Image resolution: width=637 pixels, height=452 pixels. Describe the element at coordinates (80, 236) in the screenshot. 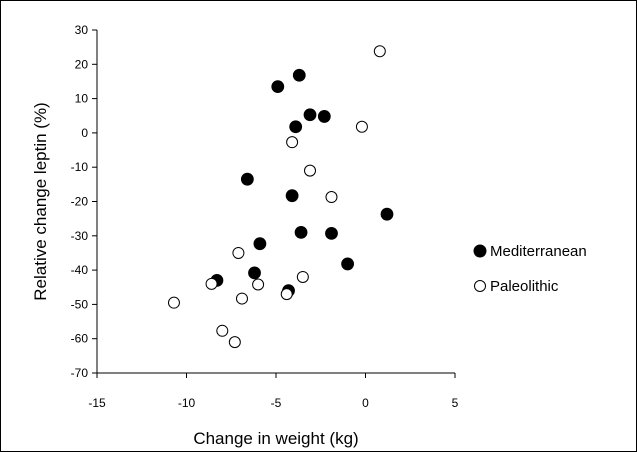

I see `y-tick-label: -30` at that location.